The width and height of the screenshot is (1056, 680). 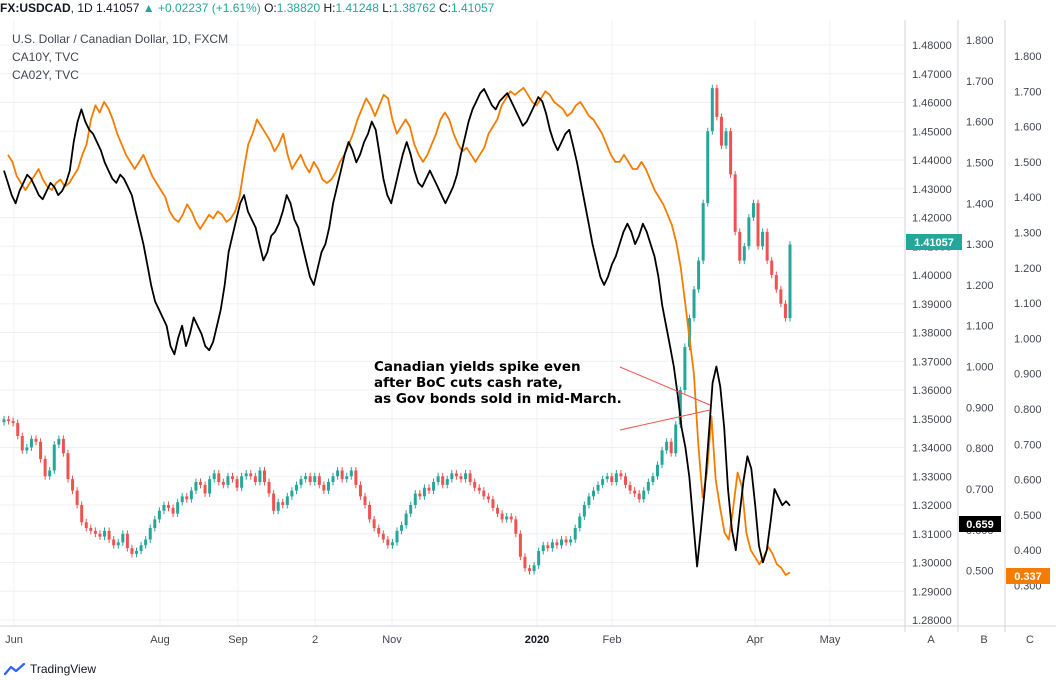 What do you see at coordinates (980, 163) in the screenshot?
I see `axis-b-tick: 1.500` at bounding box center [980, 163].